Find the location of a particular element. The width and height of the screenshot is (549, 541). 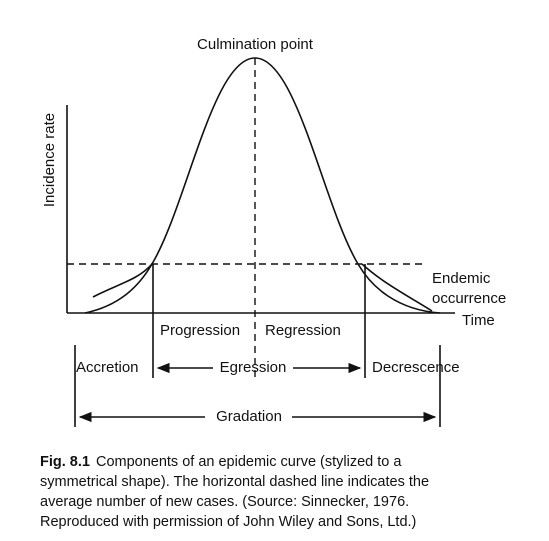

label: Egression is located at coordinates (253, 367).